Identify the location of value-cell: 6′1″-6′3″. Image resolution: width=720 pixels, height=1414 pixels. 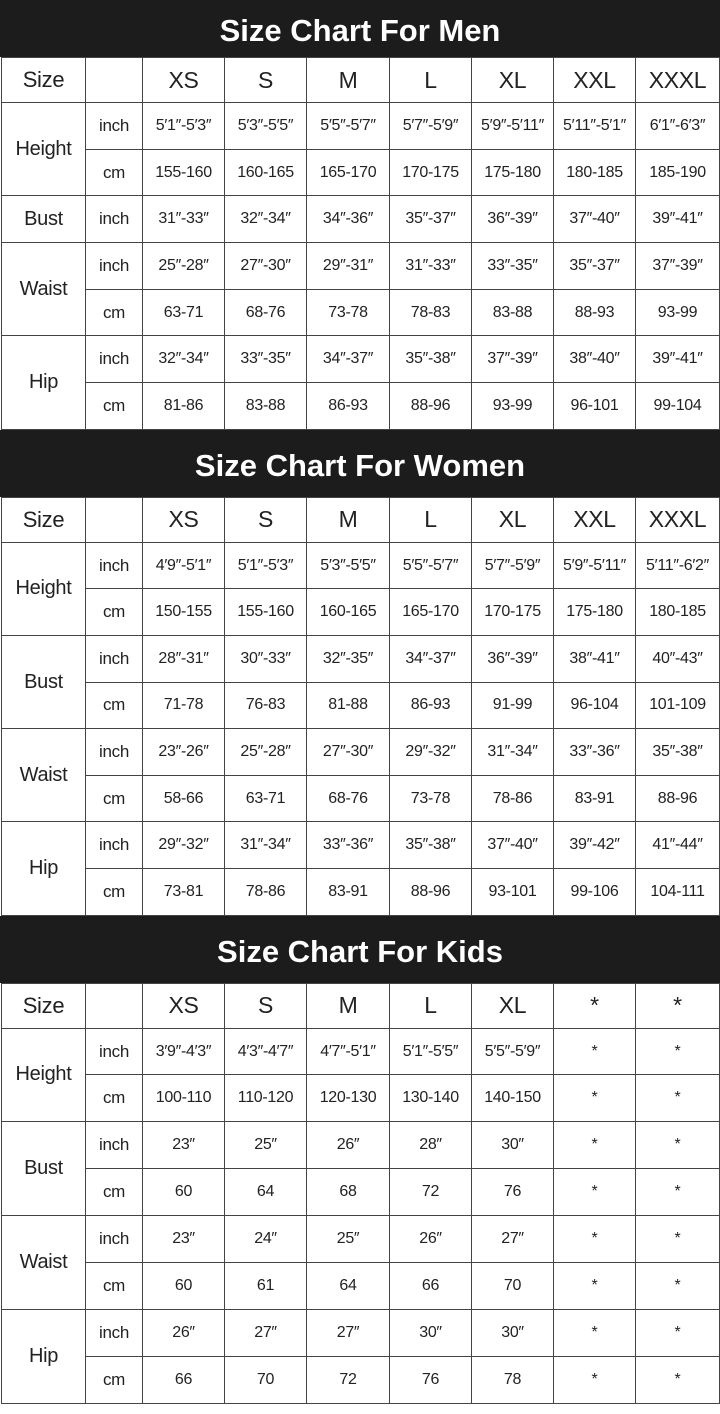
(677, 126).